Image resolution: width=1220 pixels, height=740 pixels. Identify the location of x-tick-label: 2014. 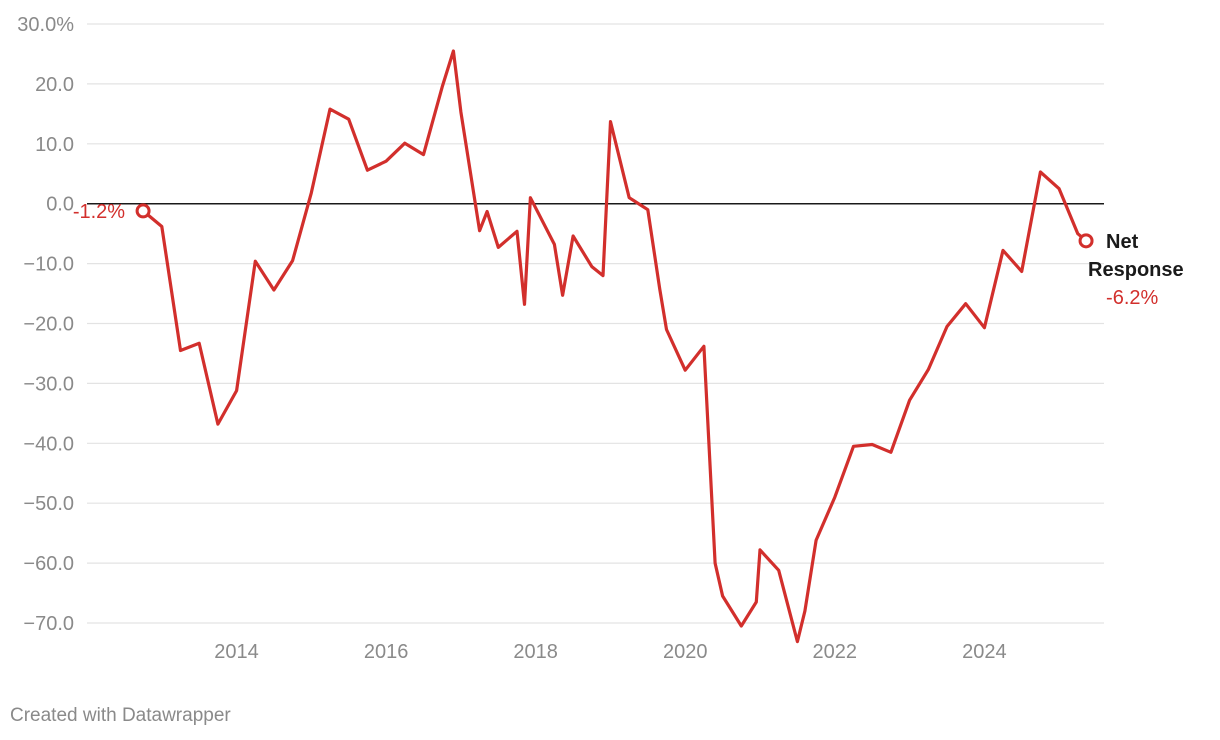
(236, 652).